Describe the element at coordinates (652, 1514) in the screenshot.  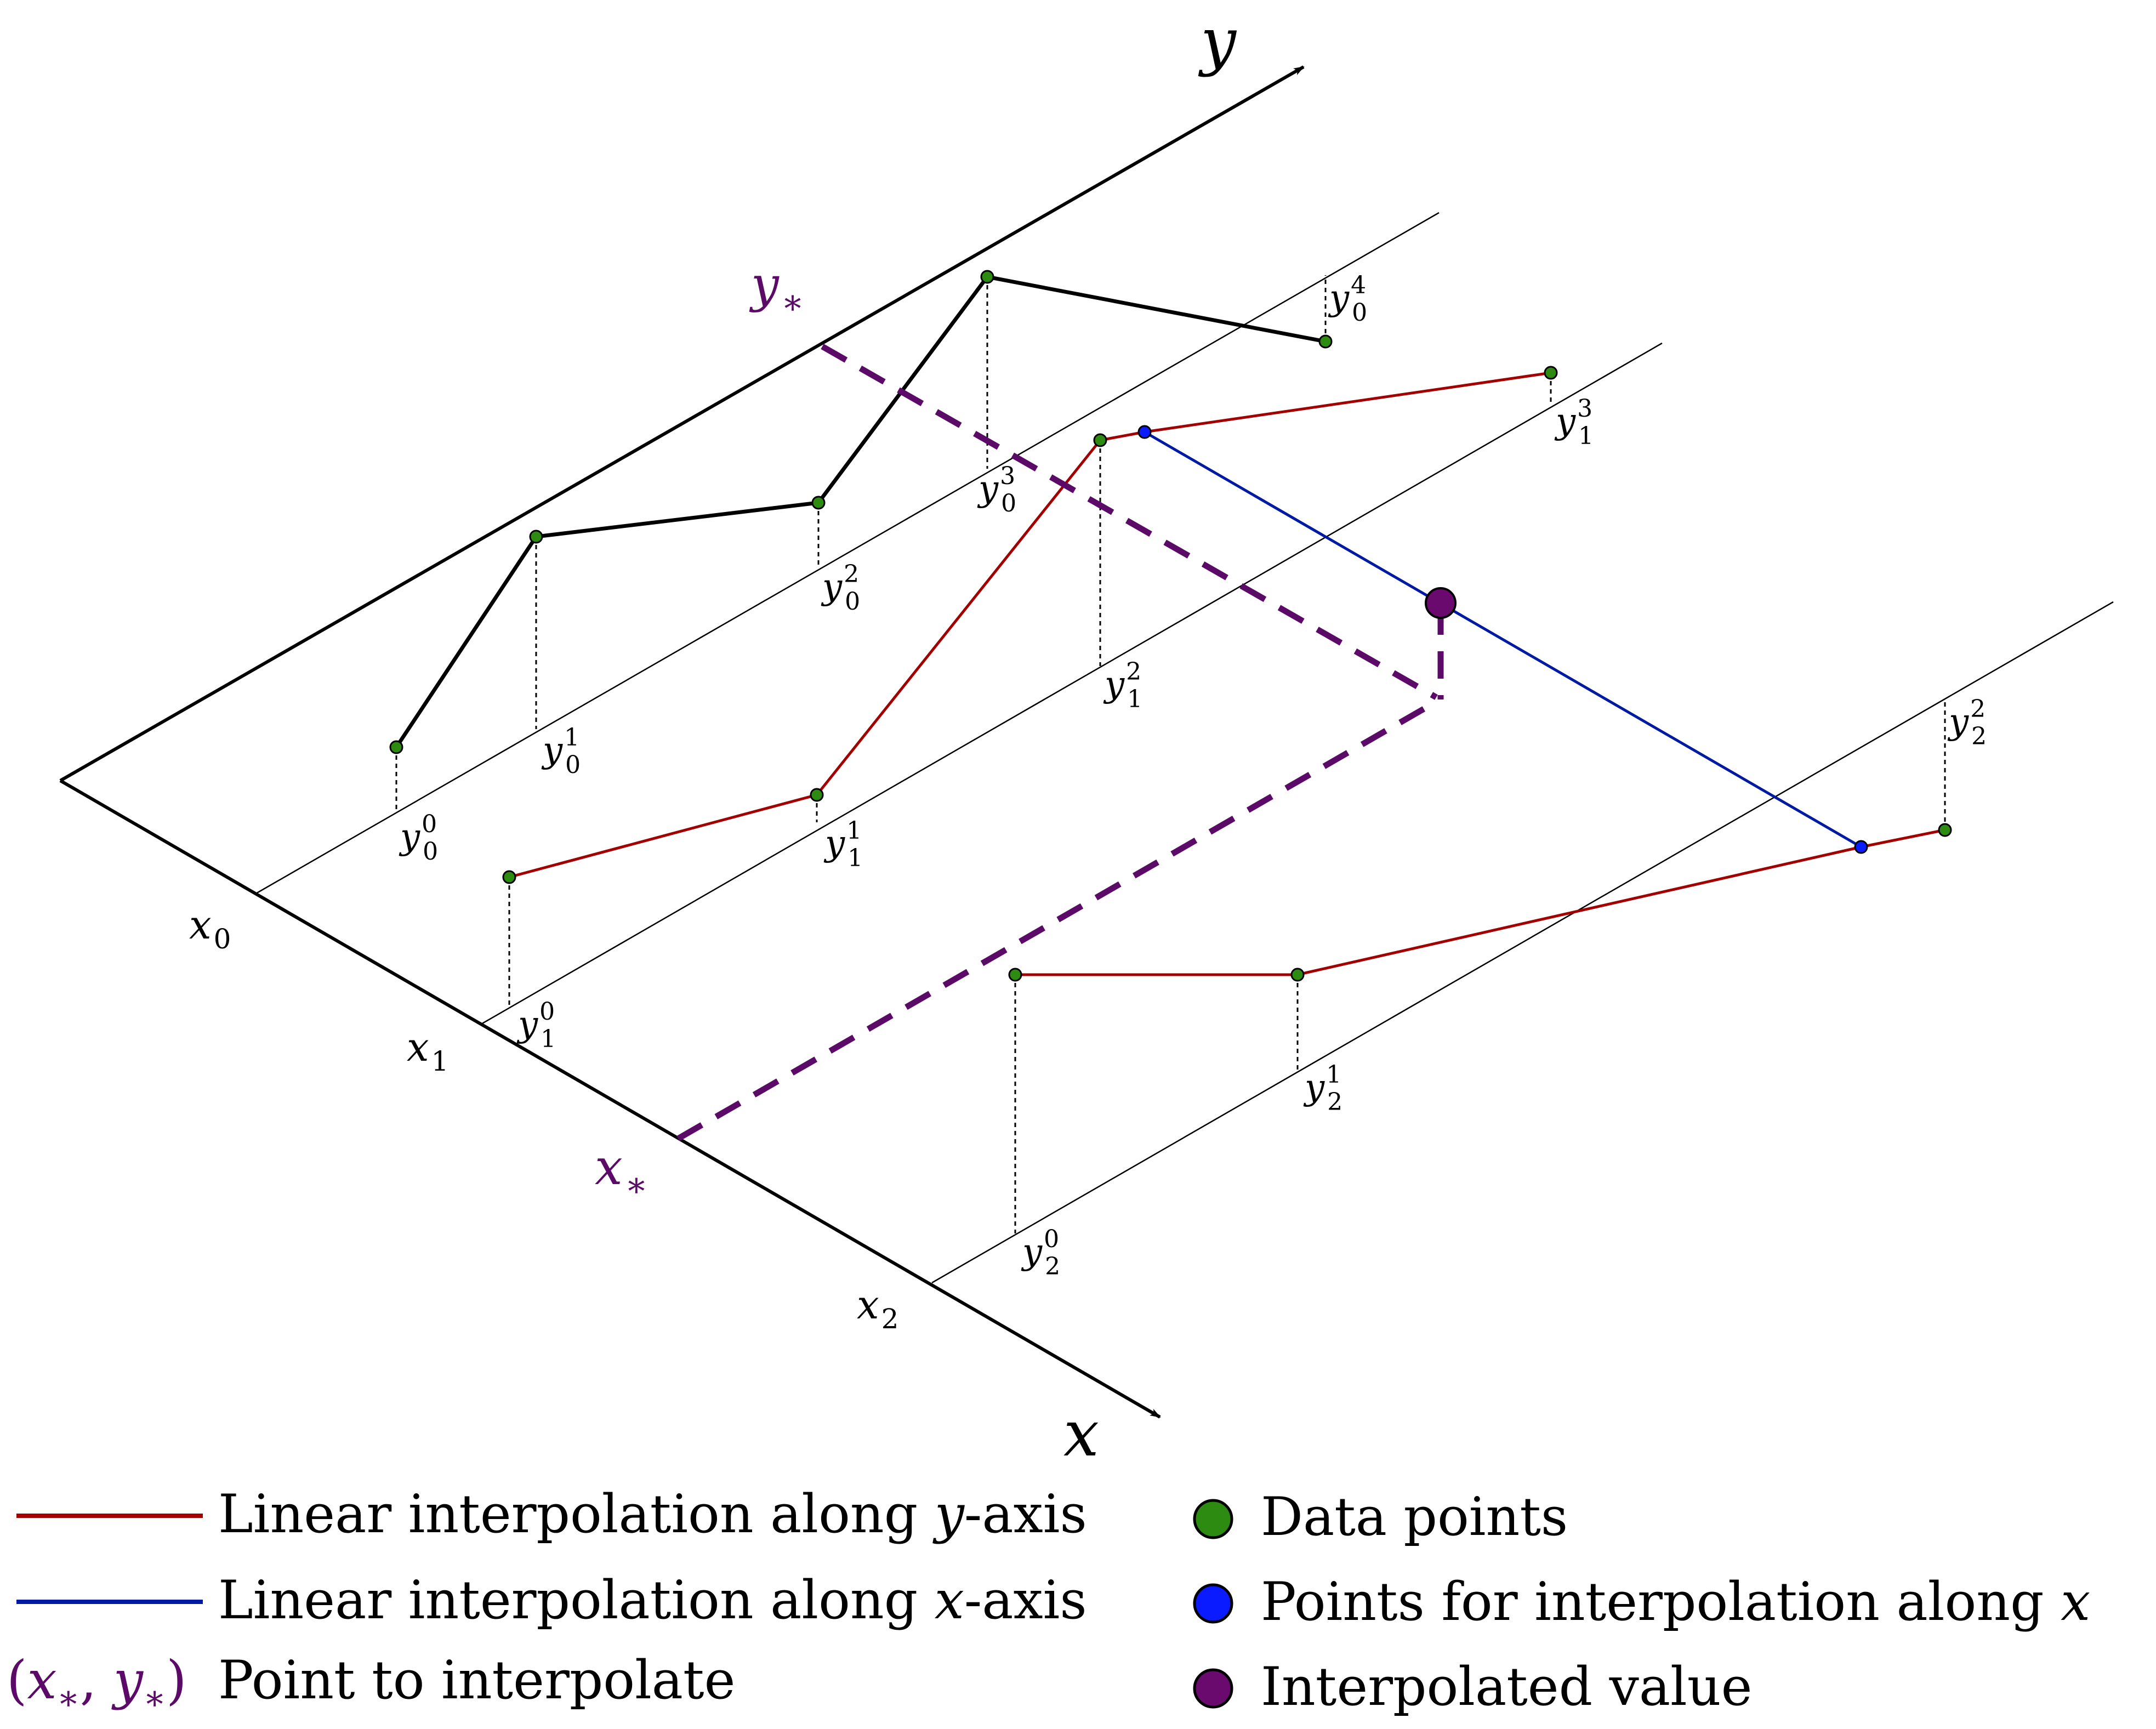
I see `legend-red-line-label: Linear interpolation along y-axis` at that location.